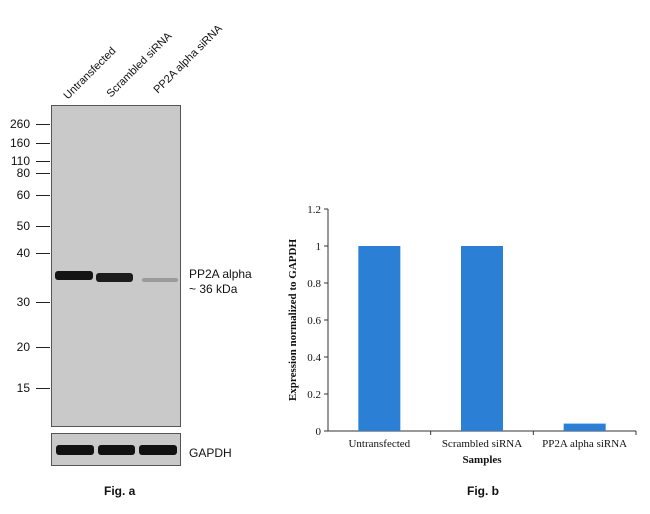 The width and height of the screenshot is (650, 514). Describe the element at coordinates (584, 444) in the screenshot. I see `x-tick-label: PP2A alpha siRNA` at that location.